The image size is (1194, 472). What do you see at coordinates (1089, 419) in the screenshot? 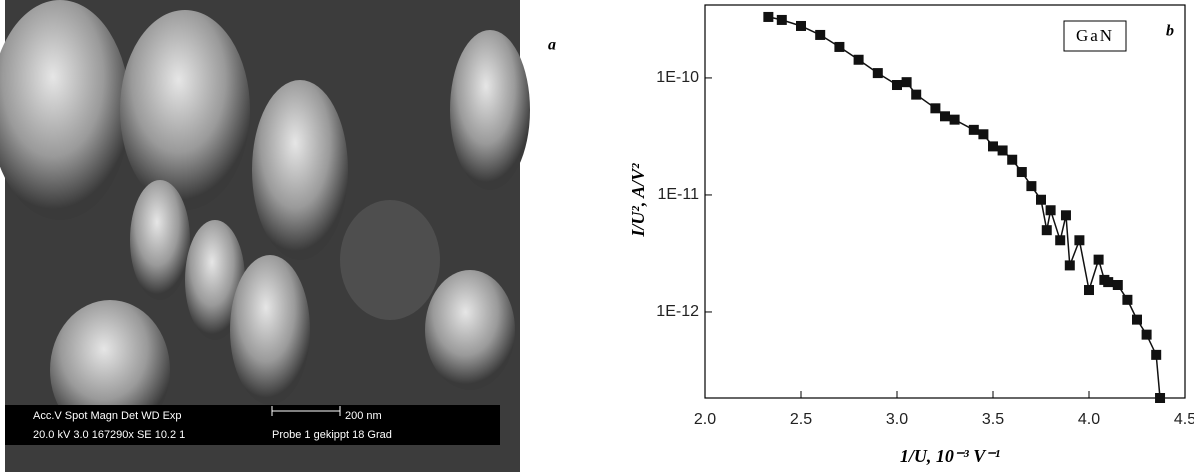
I see `x-tick-label: 4.0` at bounding box center [1089, 419].